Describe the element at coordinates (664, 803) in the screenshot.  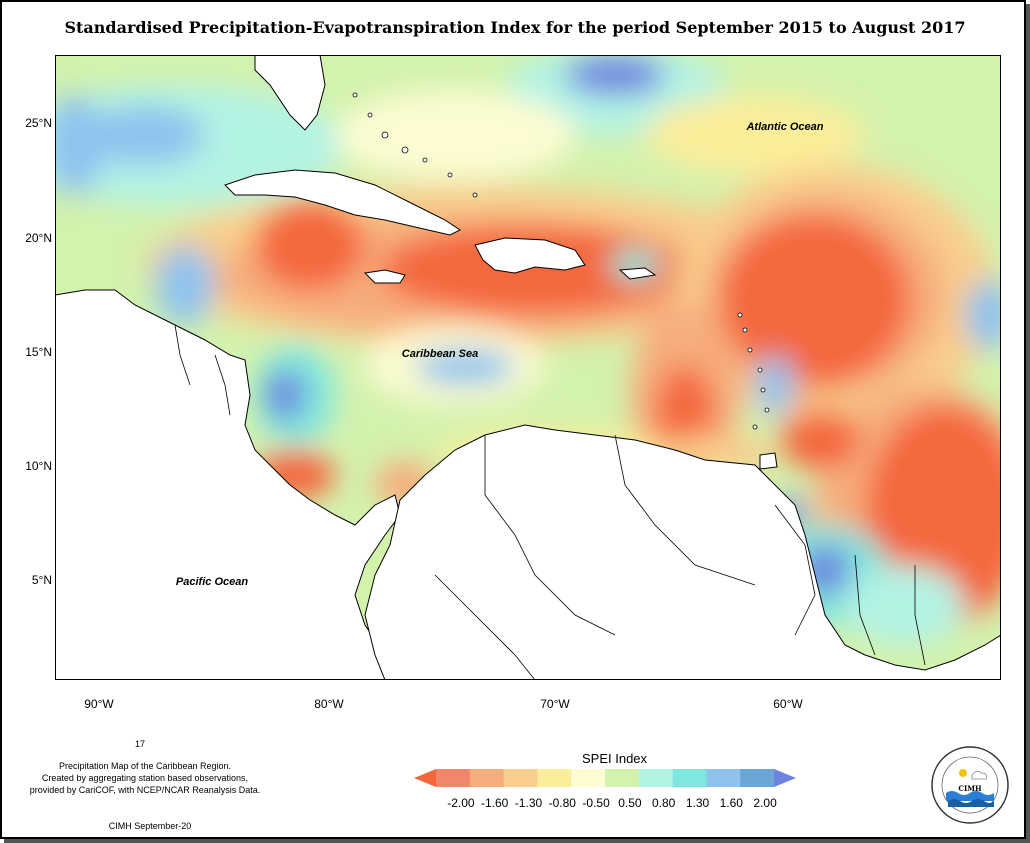
I see `legend-tick-label: 0.80` at that location.